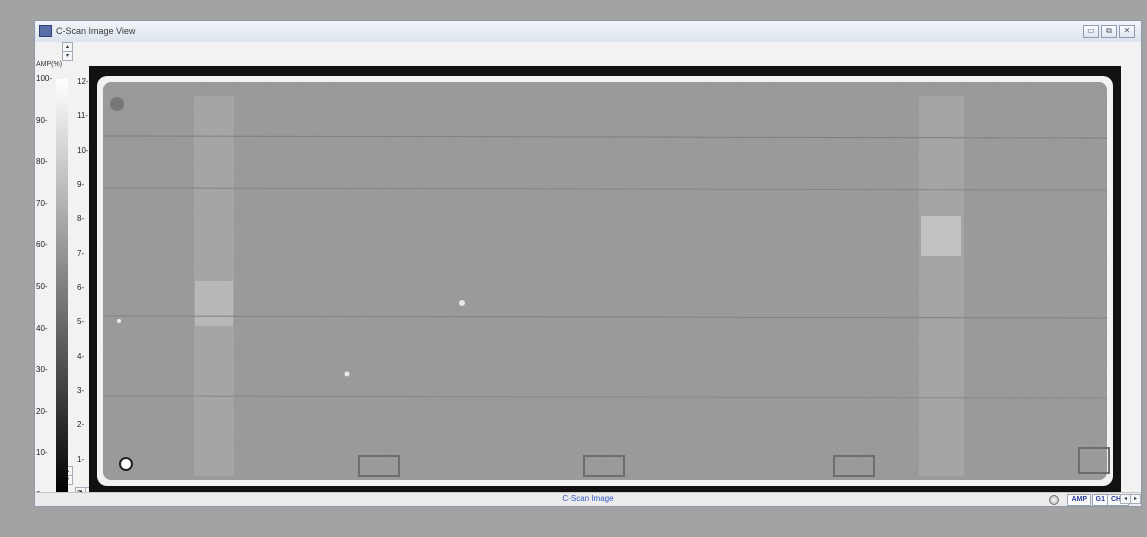 Image resolution: width=1147 pixels, height=537 pixels. I want to click on colorbar-tick: 80-, so click(42, 162).